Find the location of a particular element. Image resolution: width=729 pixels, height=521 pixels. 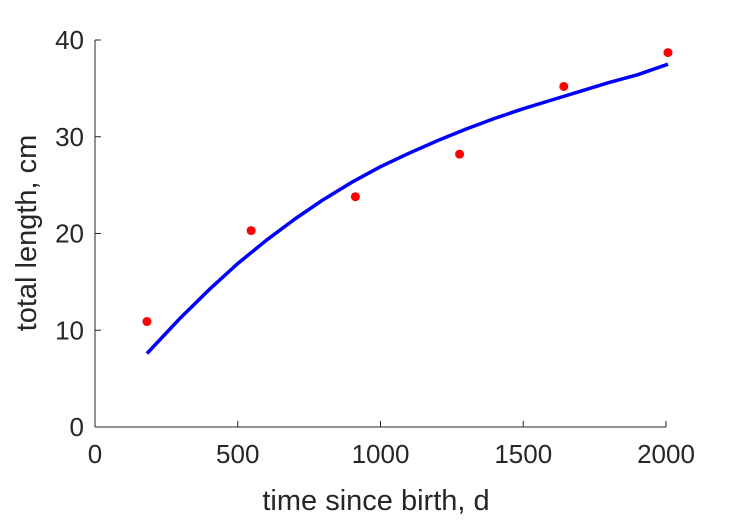

x-tick-label: 1500 is located at coordinates (523, 454).